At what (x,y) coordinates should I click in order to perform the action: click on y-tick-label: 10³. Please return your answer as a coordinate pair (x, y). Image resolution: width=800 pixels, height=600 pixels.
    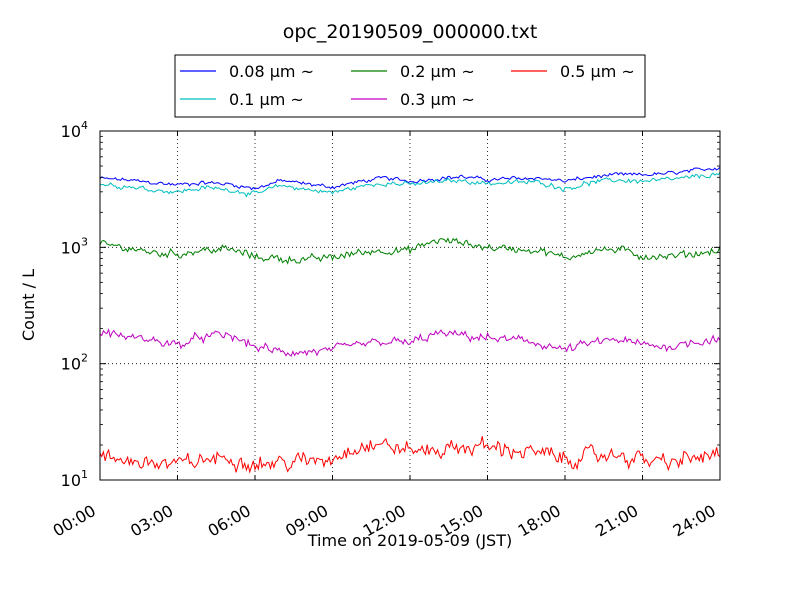
    Looking at the image, I should click on (74, 246).